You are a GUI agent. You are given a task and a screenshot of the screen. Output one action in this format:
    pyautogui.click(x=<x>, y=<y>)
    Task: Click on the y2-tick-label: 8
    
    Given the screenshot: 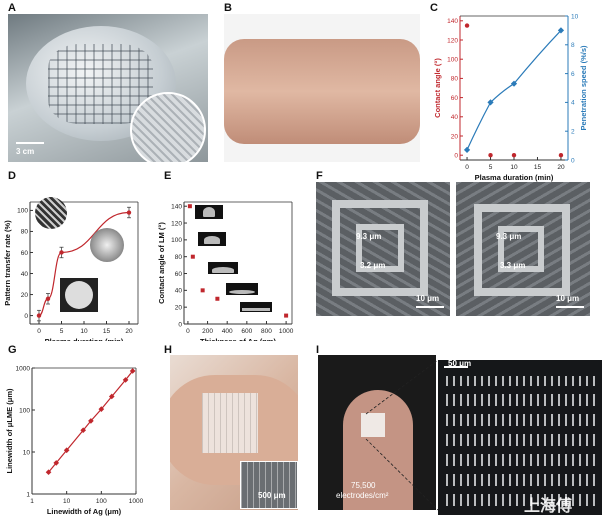 What is the action you would take?
    pyautogui.click(x=573, y=45)
    